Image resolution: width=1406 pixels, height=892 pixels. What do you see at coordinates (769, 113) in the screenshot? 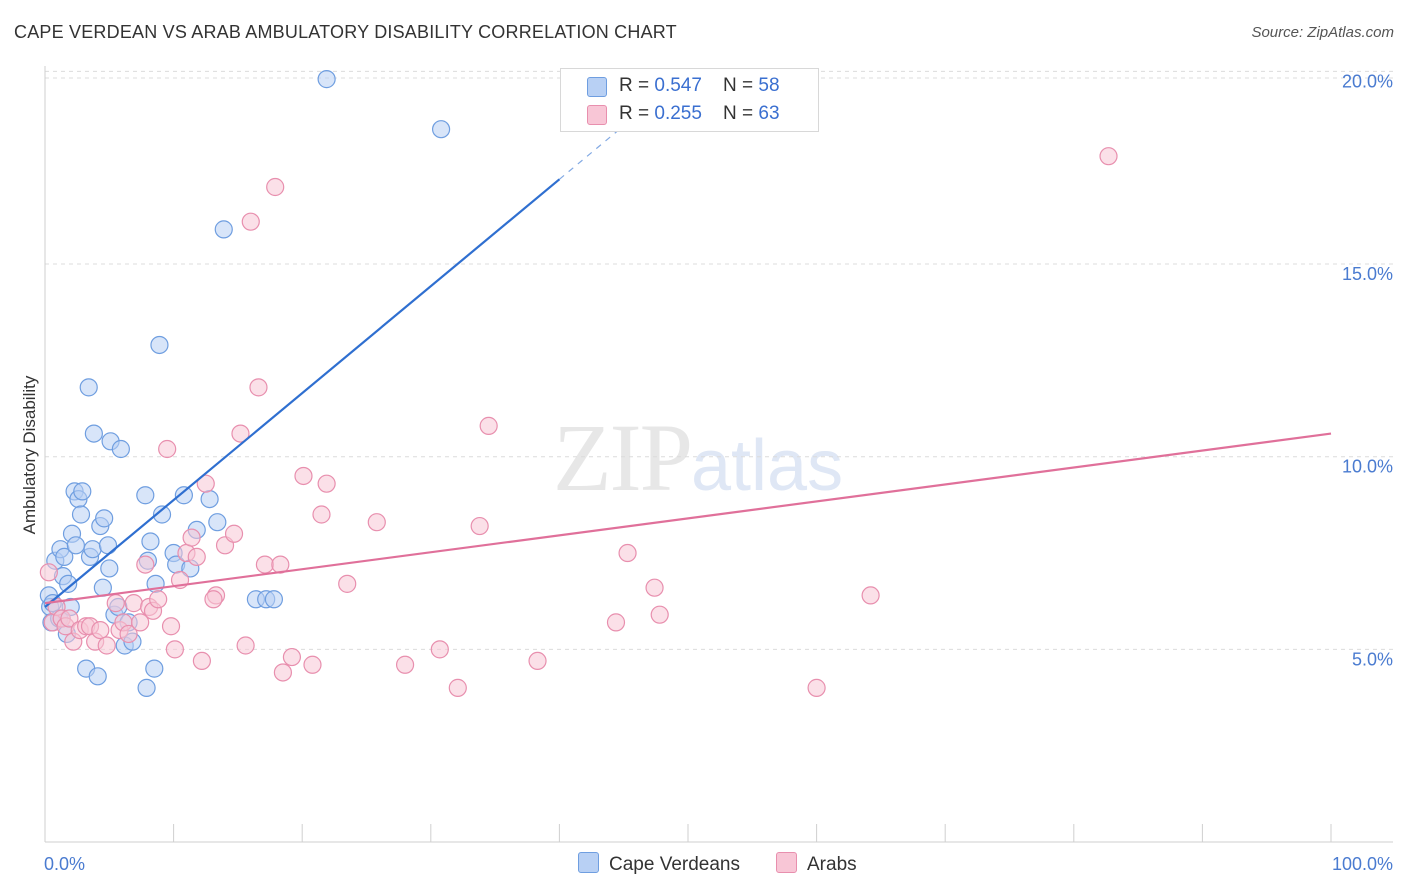
I see `n-value: 63` at bounding box center [769, 113].